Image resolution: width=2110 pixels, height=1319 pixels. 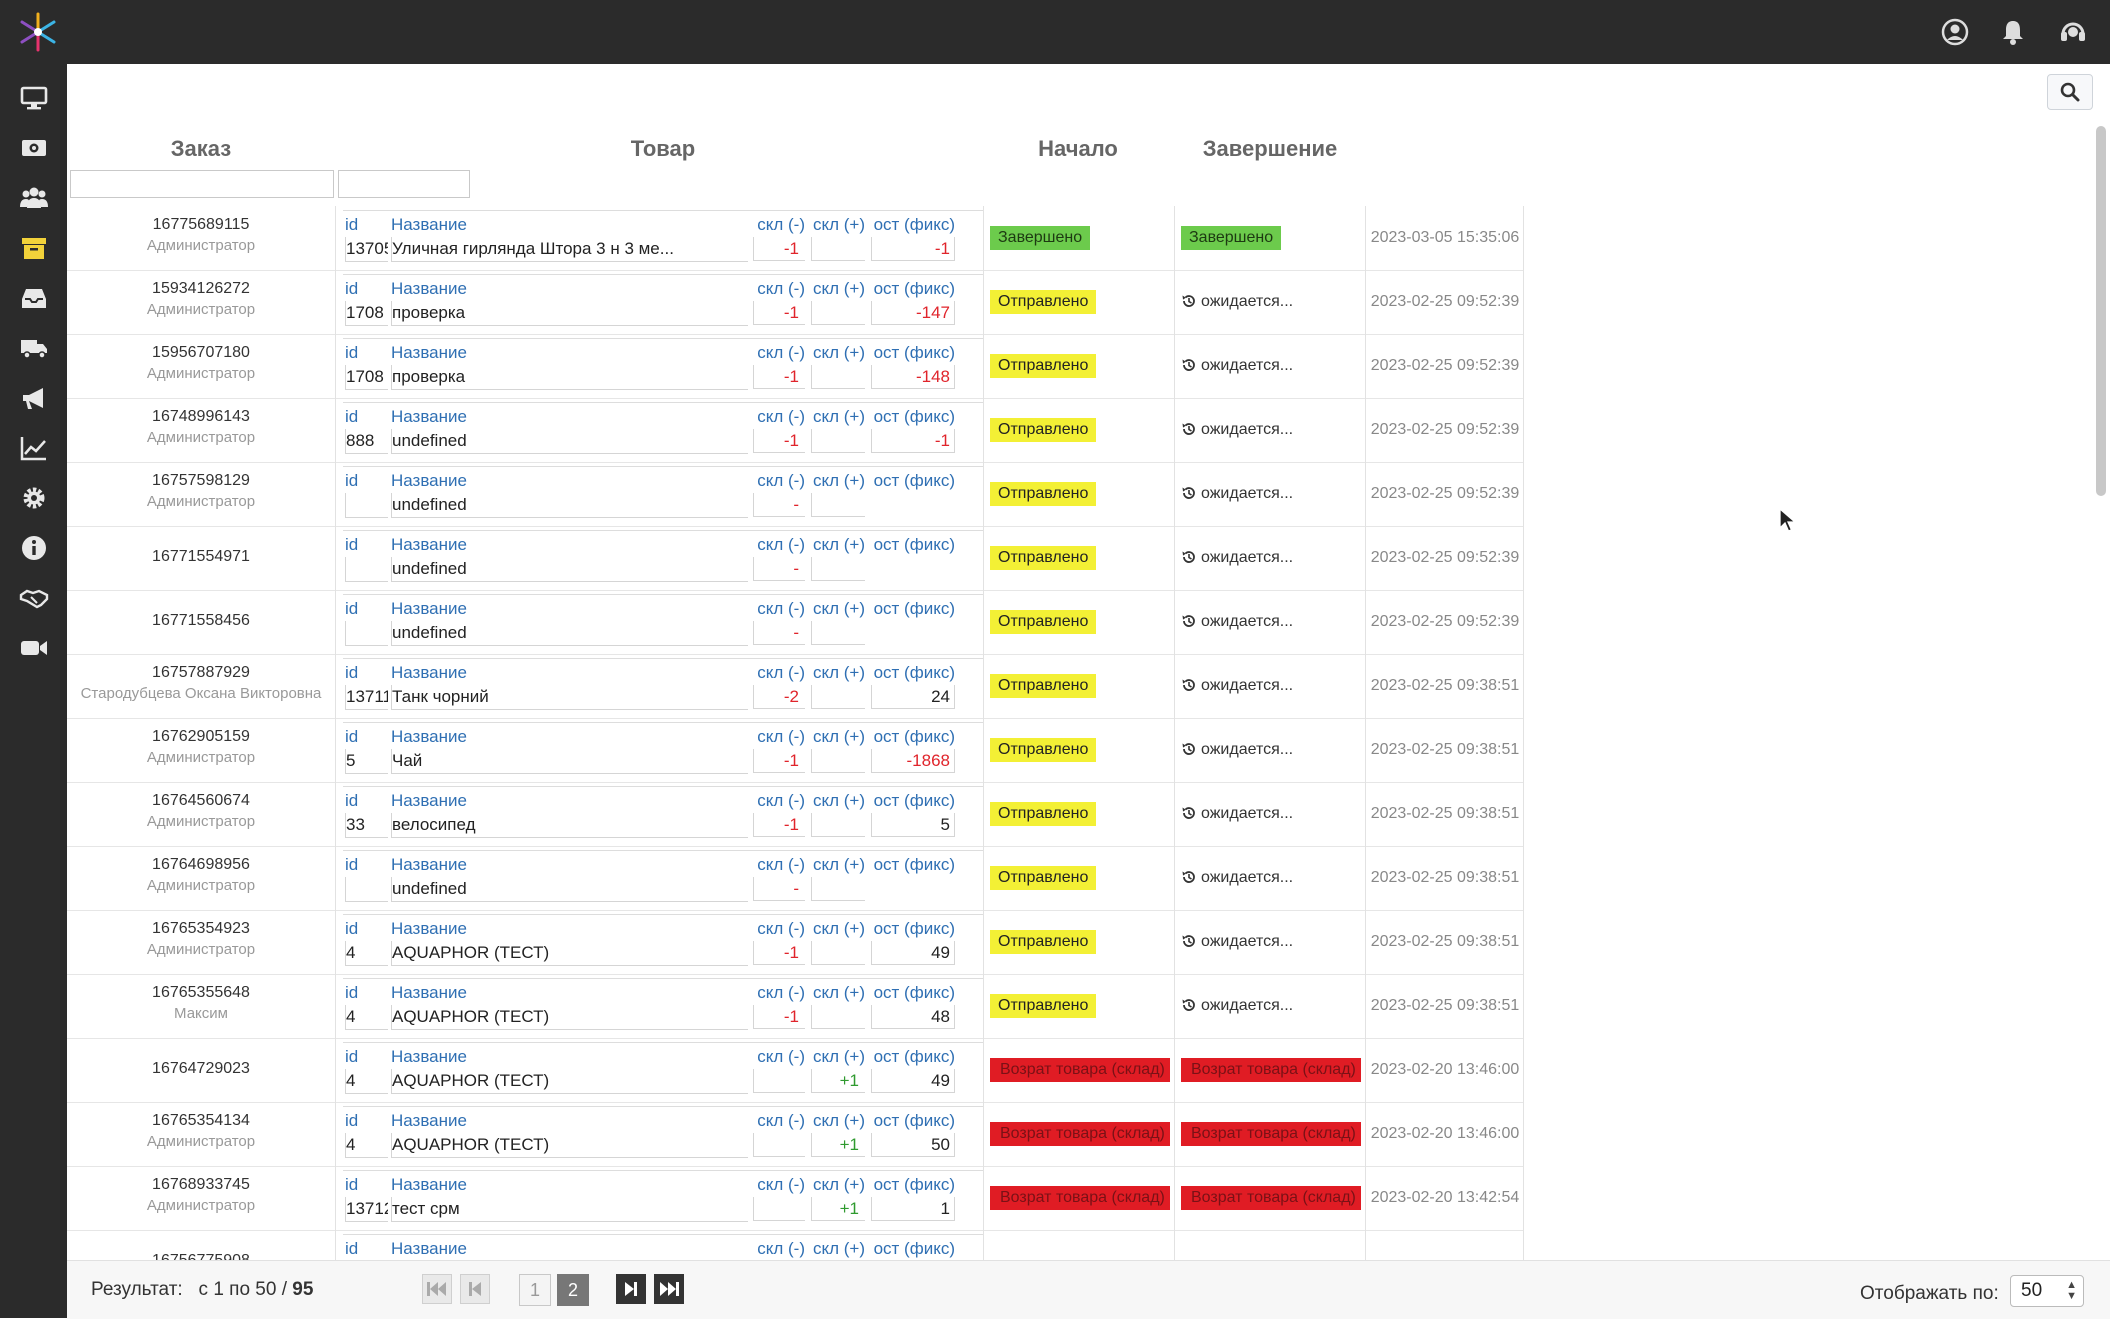 What do you see at coordinates (34, 198) in the screenshot?
I see `sidebar-item-clients` at bounding box center [34, 198].